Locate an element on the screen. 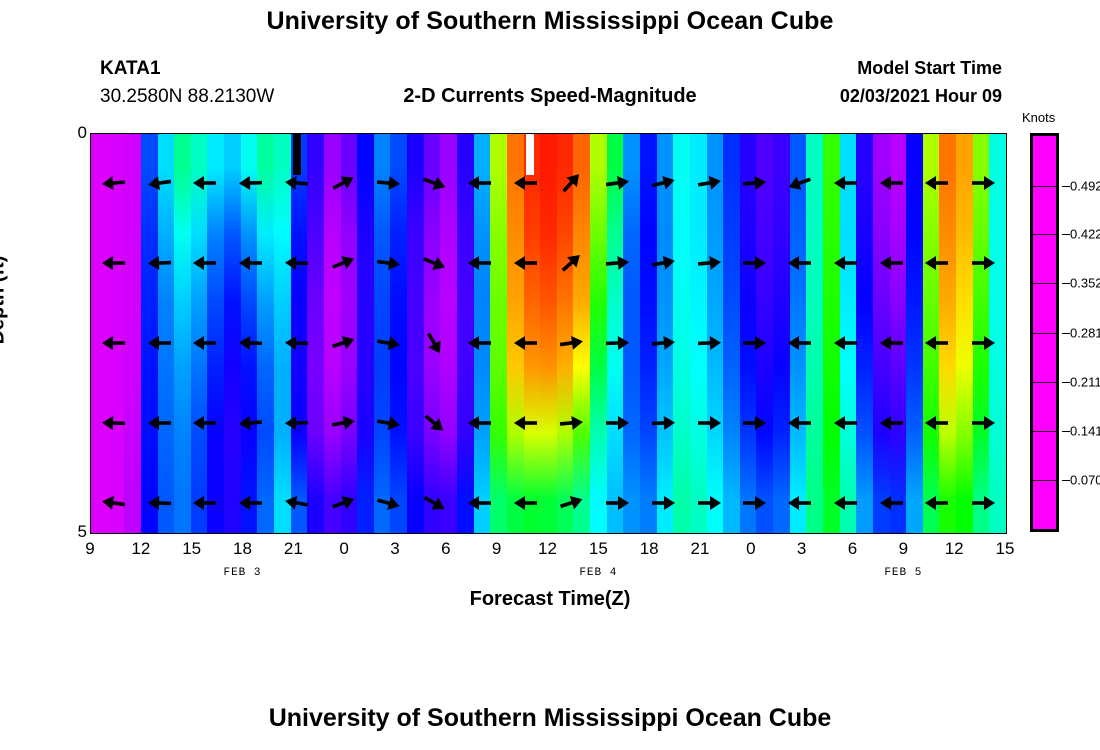 The width and height of the screenshot is (1100, 750). colorbar-title: Knots is located at coordinates (1039, 117).